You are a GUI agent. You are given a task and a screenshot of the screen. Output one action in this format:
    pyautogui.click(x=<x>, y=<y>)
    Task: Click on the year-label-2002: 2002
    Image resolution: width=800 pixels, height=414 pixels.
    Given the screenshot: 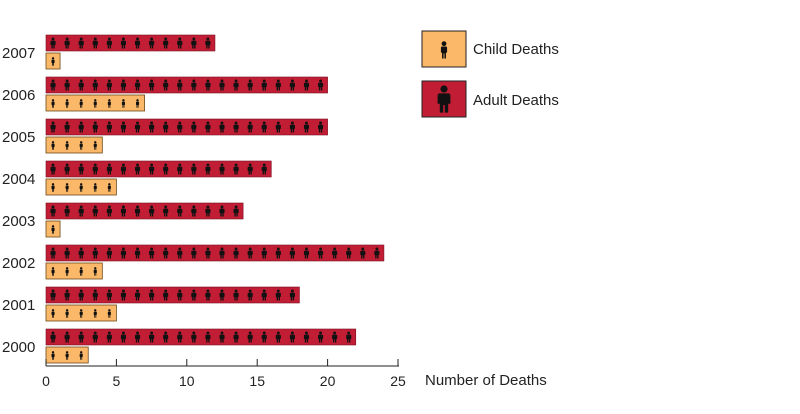 What is the action you would take?
    pyautogui.click(x=18, y=263)
    